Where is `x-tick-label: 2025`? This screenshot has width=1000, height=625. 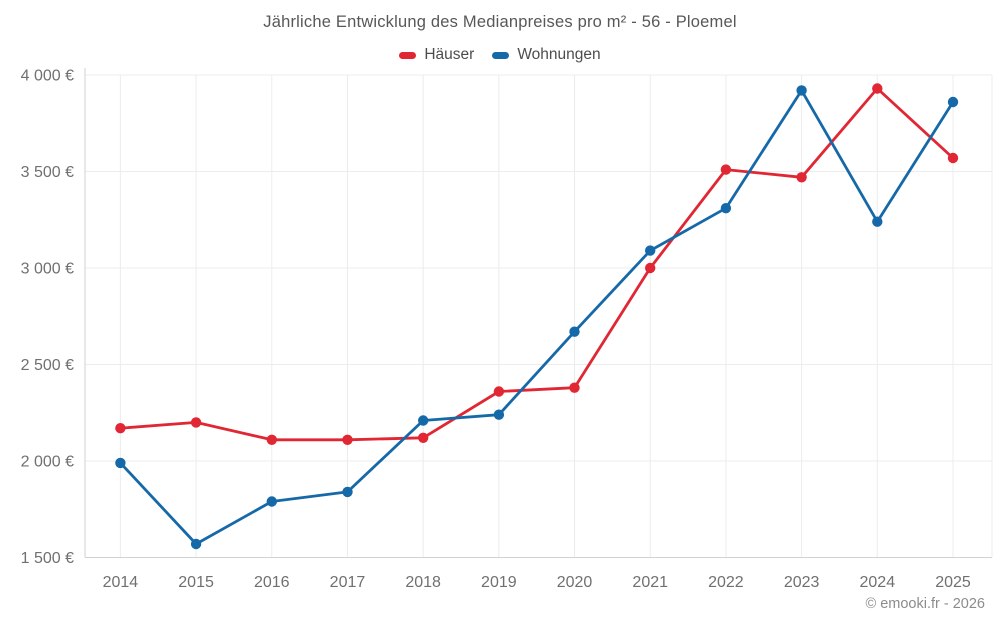
x-tick-label: 2025 is located at coordinates (953, 582).